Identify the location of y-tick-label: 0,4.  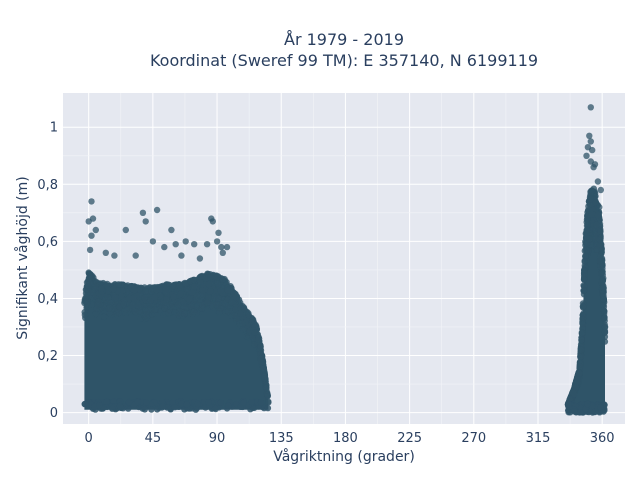
(47, 299).